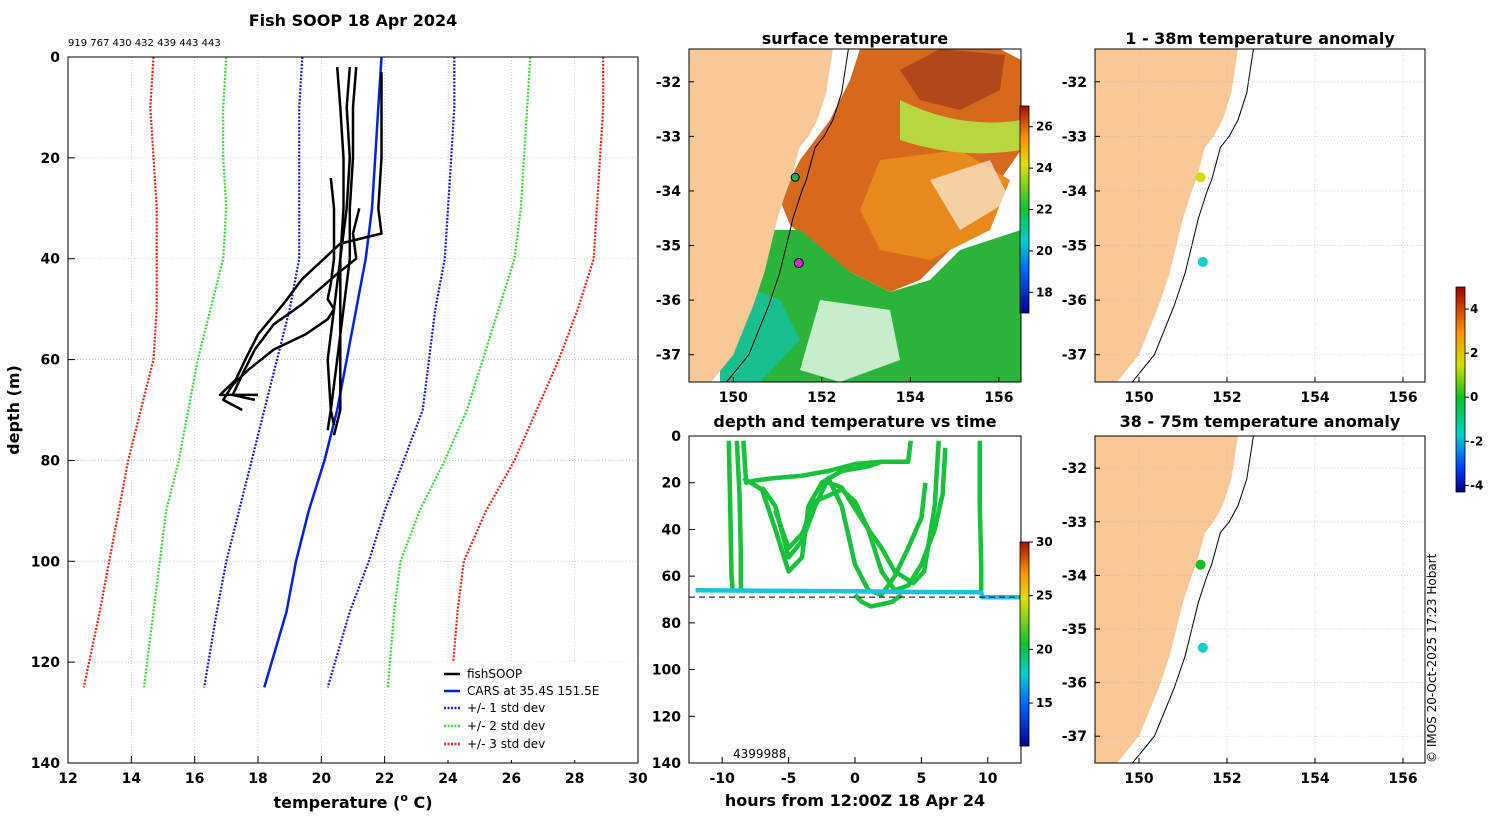 The width and height of the screenshot is (1500, 820). I want to click on time-section-plot-area, so click(855, 599).